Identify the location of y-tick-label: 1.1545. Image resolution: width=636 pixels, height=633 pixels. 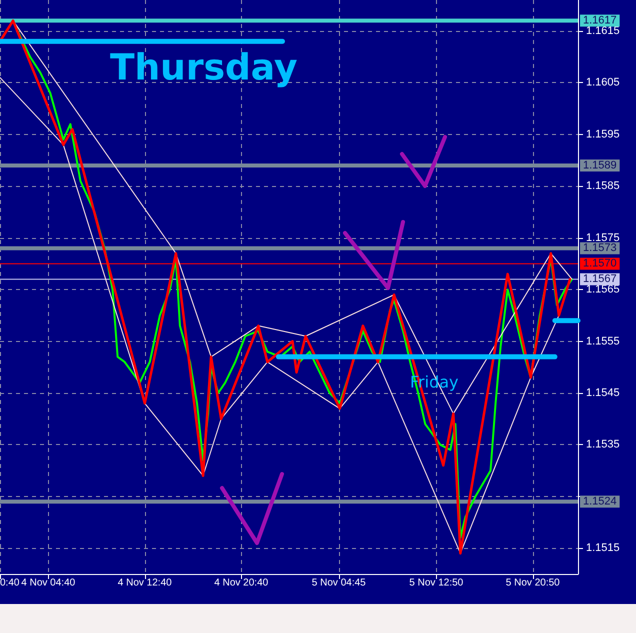
(603, 393).